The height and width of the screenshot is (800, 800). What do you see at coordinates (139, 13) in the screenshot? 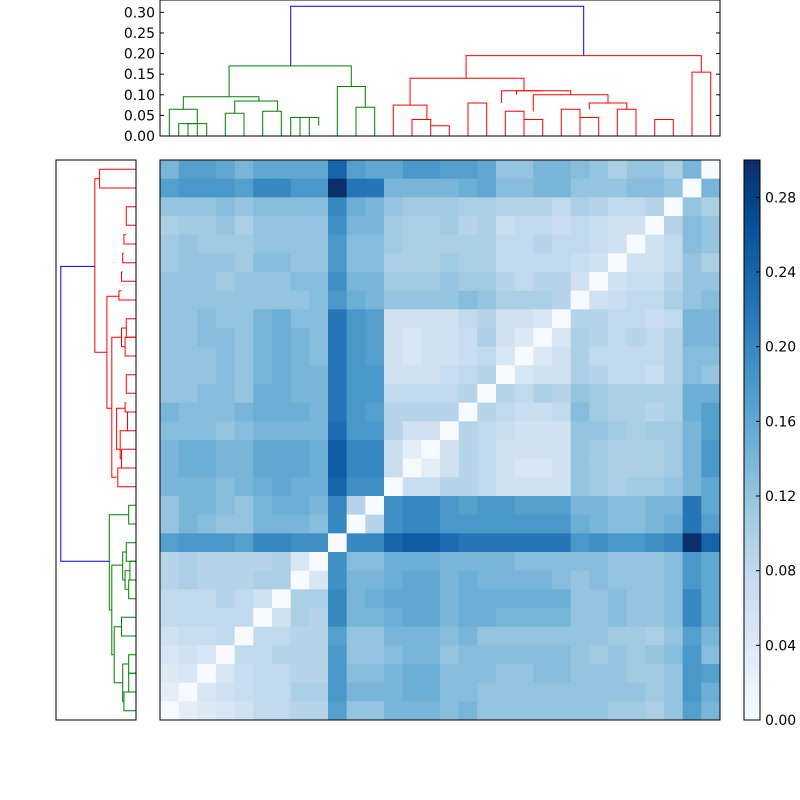
I see `top-dendrogram-tick-label: 0.30` at bounding box center [139, 13].